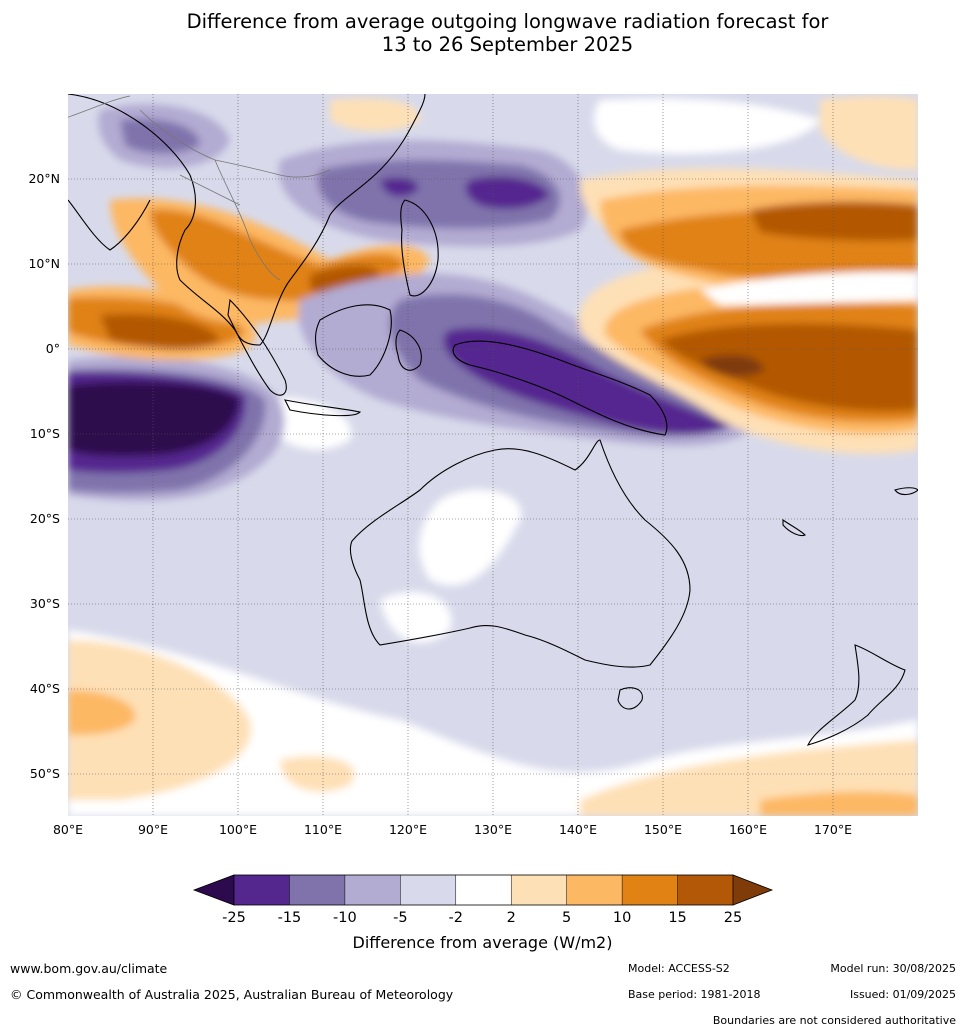  What do you see at coordinates (400, 918) in the screenshot?
I see `colorbar-tick-label: -5` at bounding box center [400, 918].